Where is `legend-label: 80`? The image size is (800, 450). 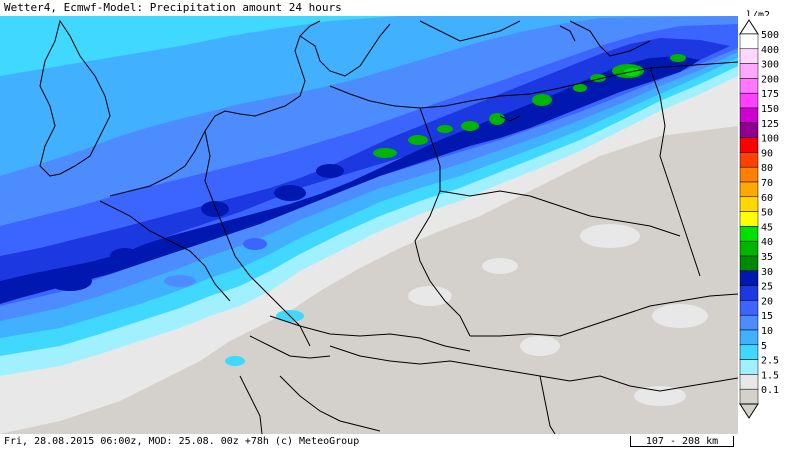 legend-label: 80 is located at coordinates (767, 168).